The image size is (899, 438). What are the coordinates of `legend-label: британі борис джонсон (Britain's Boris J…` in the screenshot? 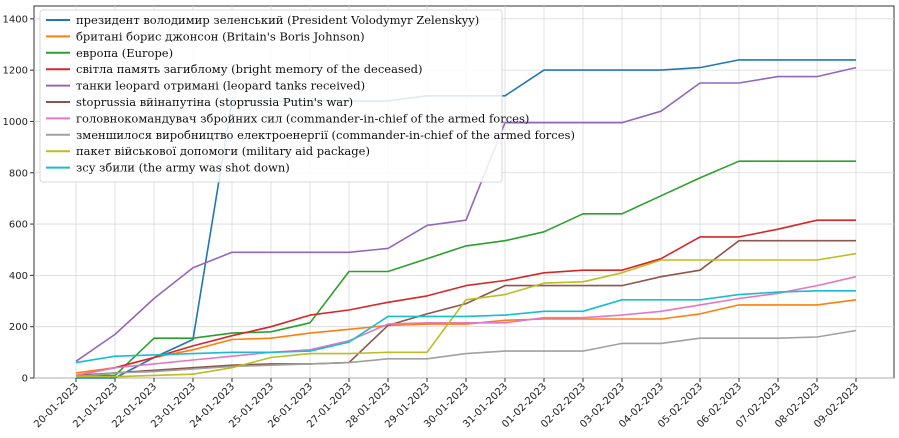 It's located at (220, 36).